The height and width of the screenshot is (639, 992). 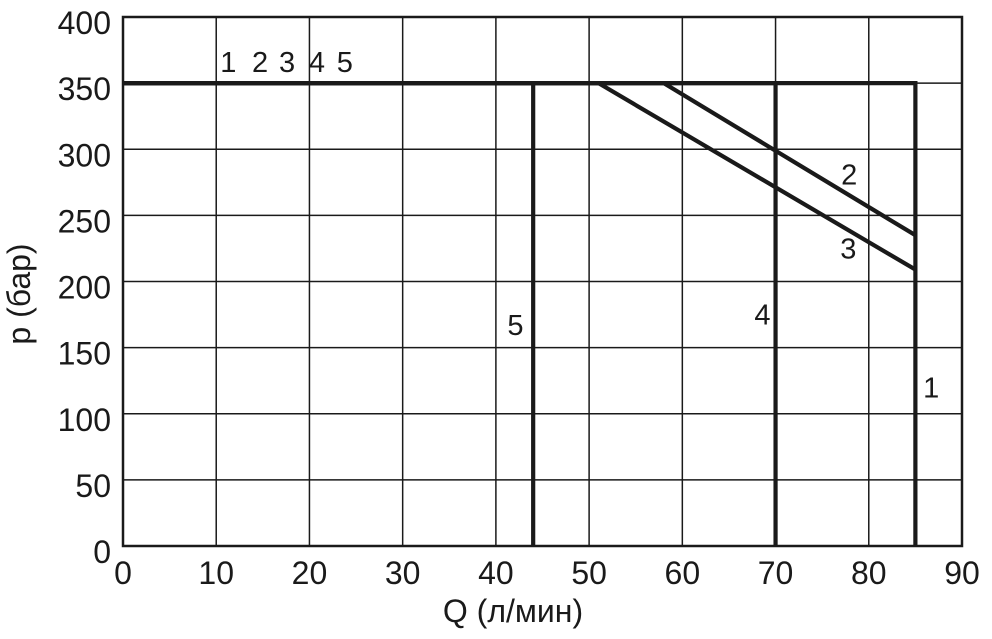 I want to click on y-tick-label: 50, so click(x=93, y=486).